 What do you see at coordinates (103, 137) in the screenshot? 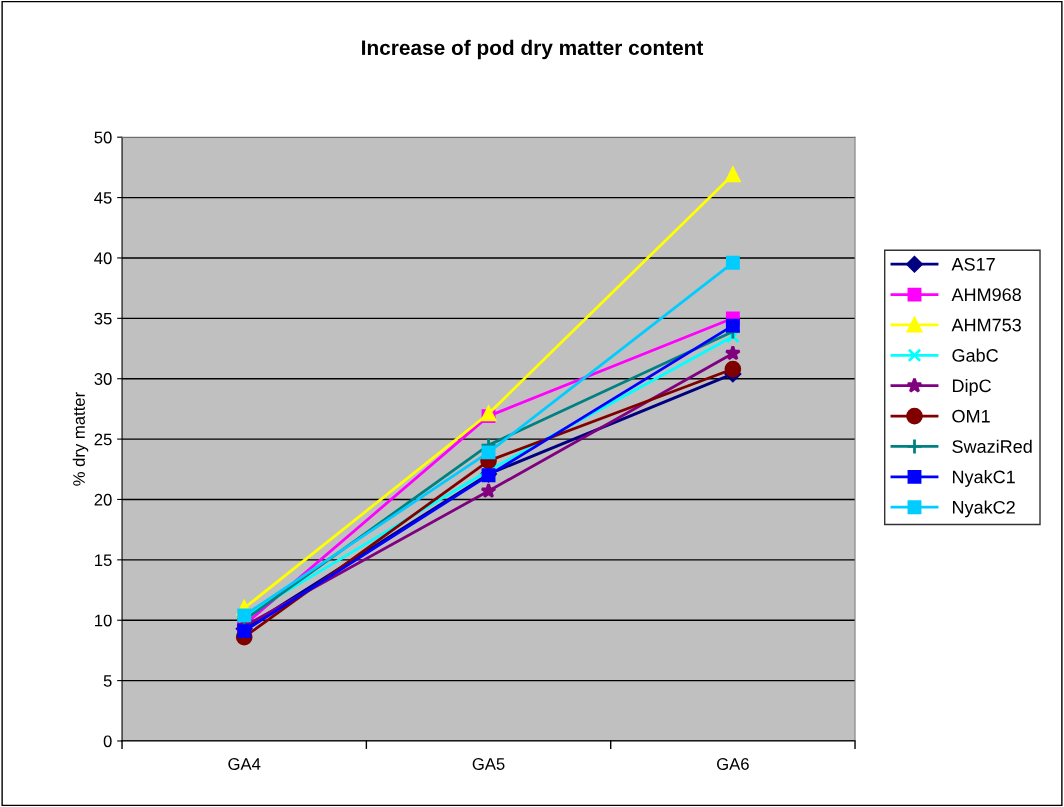
I see `y-tick-label: 50` at bounding box center [103, 137].